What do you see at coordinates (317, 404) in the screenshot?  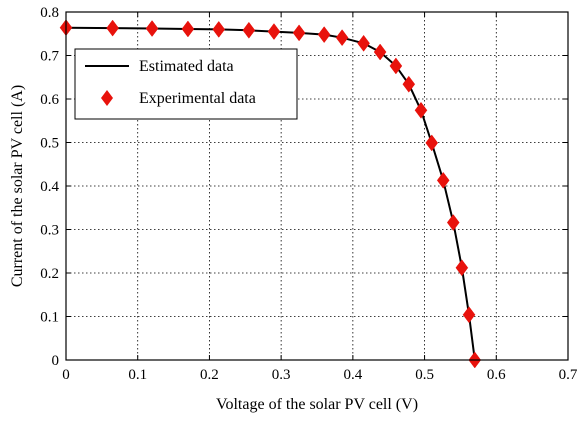 I see `x-axis-label: Voltage of the solar PV cell (V)` at bounding box center [317, 404].